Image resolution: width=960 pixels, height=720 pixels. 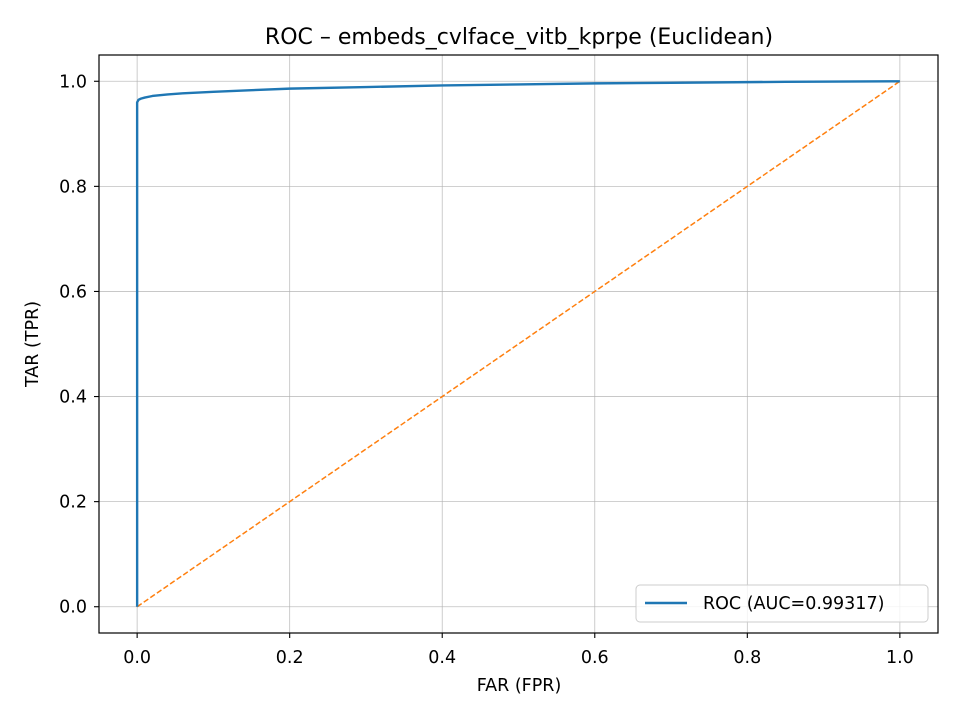 What do you see at coordinates (290, 658) in the screenshot?
I see `x-tick-label: 0.2` at bounding box center [290, 658].